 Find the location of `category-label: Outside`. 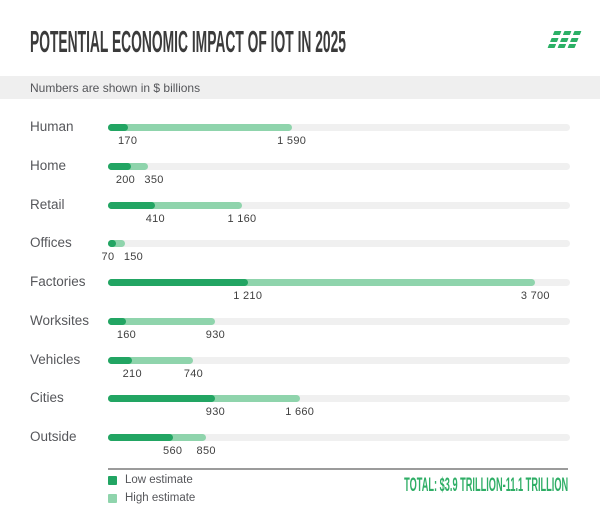

category-label: Outside is located at coordinates (53, 436).